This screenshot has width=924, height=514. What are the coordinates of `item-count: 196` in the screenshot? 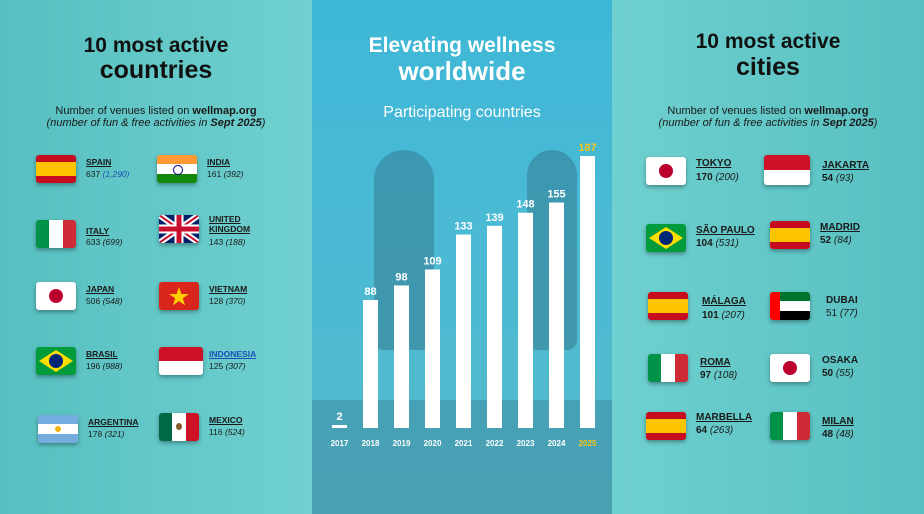 It's located at (93, 366).